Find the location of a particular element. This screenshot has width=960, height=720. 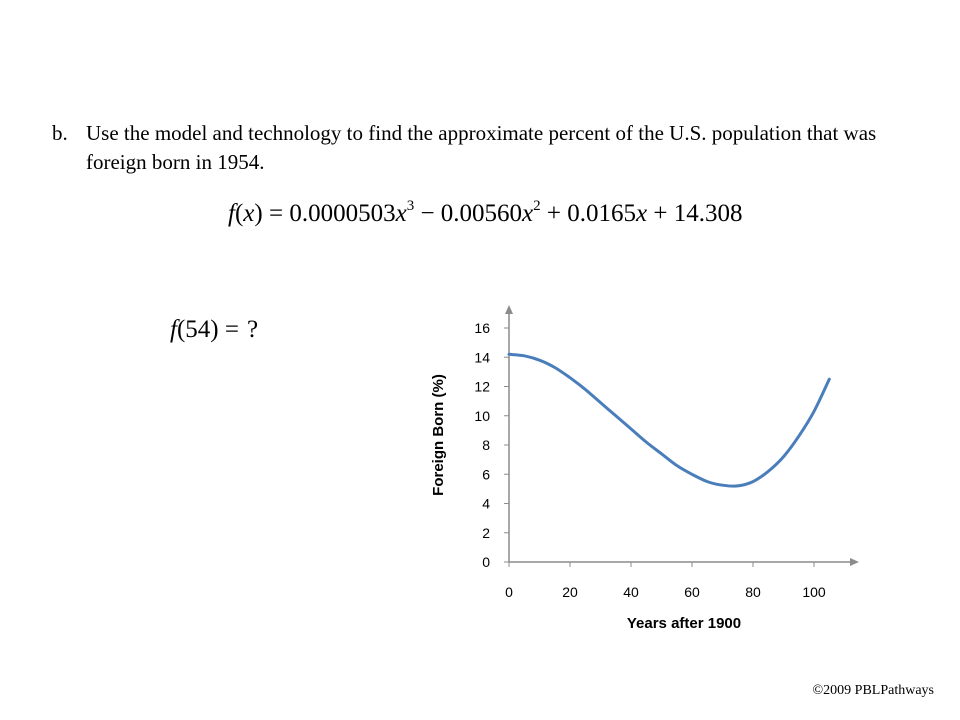

y-tick-label: 16 is located at coordinates (482, 328).